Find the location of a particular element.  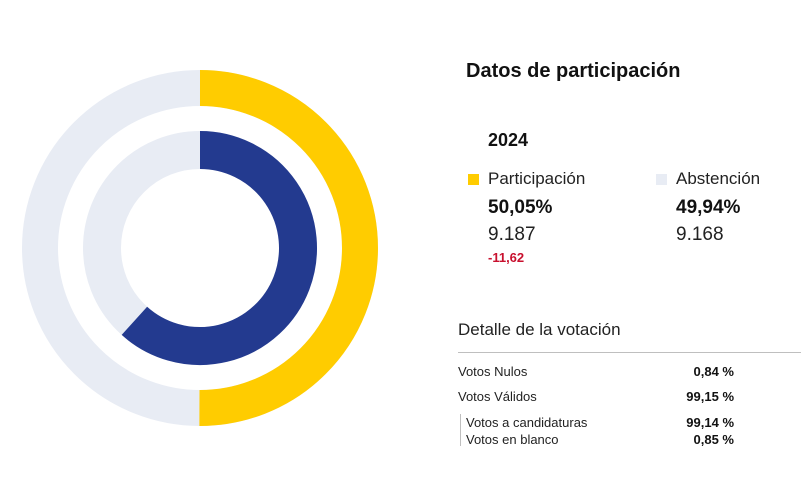

abstencion-swatch is located at coordinates (661, 179).